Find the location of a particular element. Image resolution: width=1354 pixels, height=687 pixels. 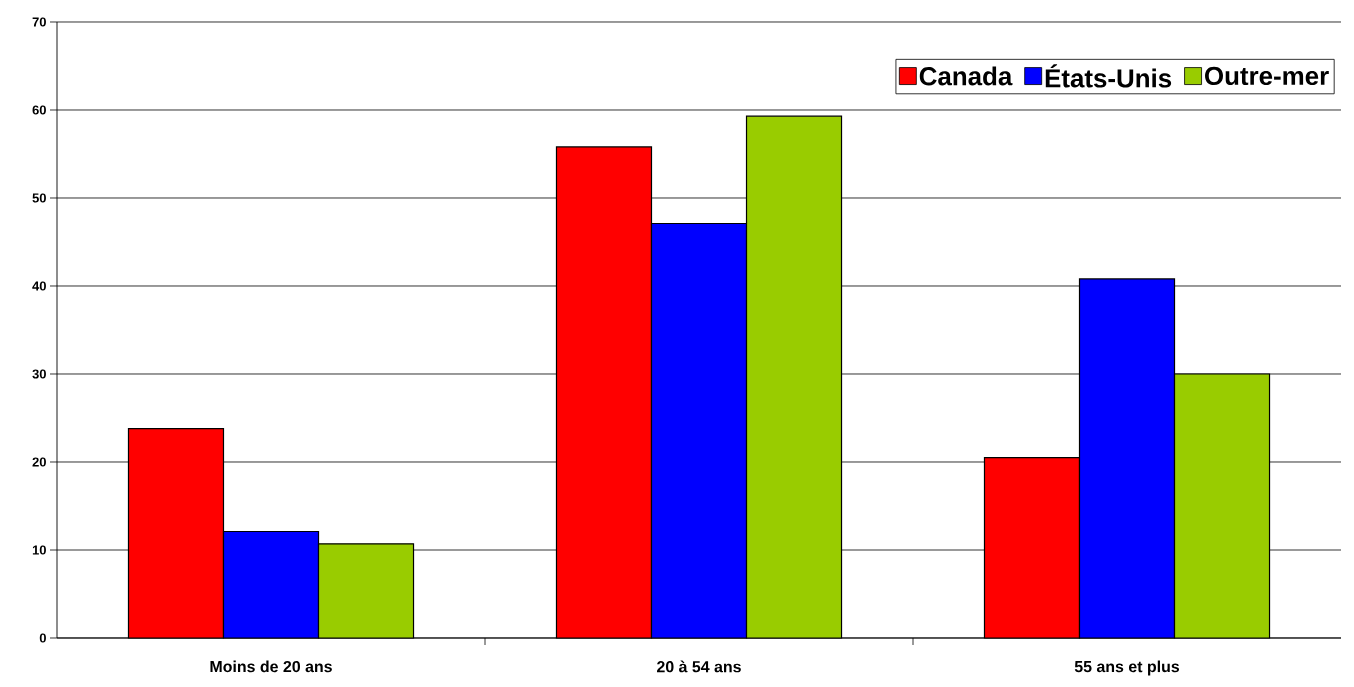

y-tick-label: 60 is located at coordinates (39, 110).